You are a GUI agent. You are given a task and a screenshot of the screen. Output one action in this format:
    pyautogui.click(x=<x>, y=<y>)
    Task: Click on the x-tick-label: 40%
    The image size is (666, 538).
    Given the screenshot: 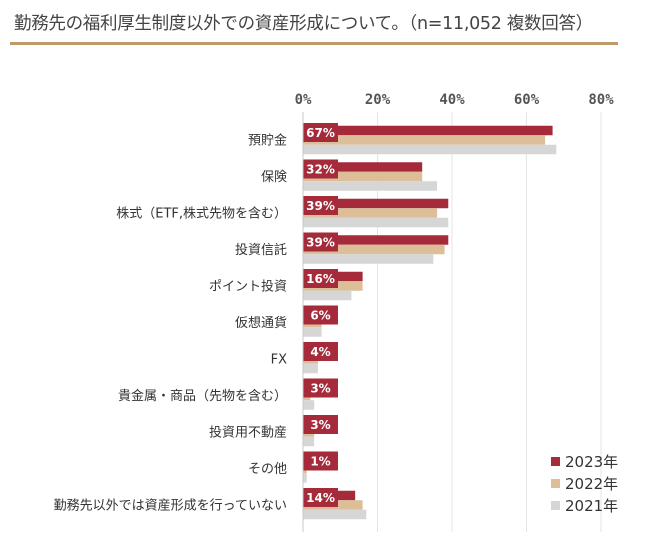 What is the action you would take?
    pyautogui.click(x=452, y=100)
    